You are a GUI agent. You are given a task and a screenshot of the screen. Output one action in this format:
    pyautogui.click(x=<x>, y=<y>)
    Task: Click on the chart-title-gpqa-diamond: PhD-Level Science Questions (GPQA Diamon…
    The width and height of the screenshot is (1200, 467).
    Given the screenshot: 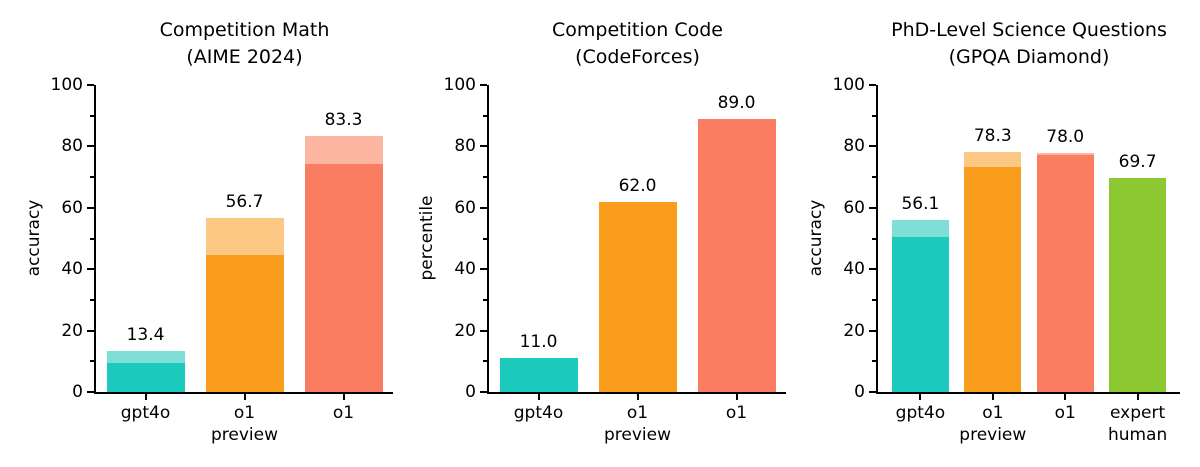 What is the action you would take?
    pyautogui.click(x=1029, y=43)
    